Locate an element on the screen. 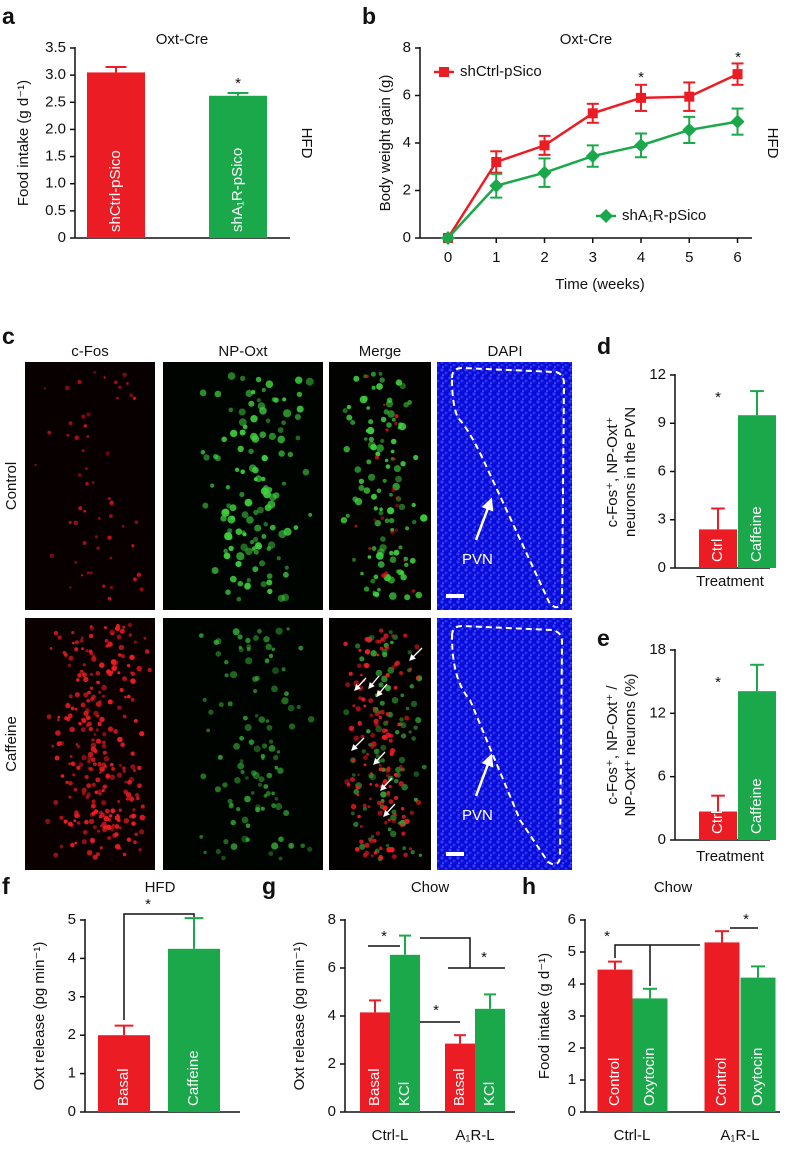  y-tick-label: 12 is located at coordinates (657, 374).